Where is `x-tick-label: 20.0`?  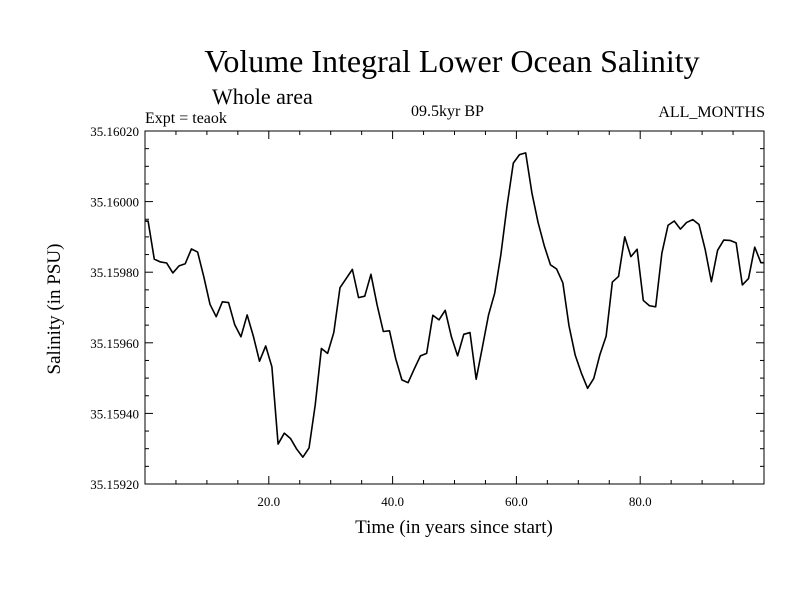 x-tick-label: 20.0 is located at coordinates (268, 501).